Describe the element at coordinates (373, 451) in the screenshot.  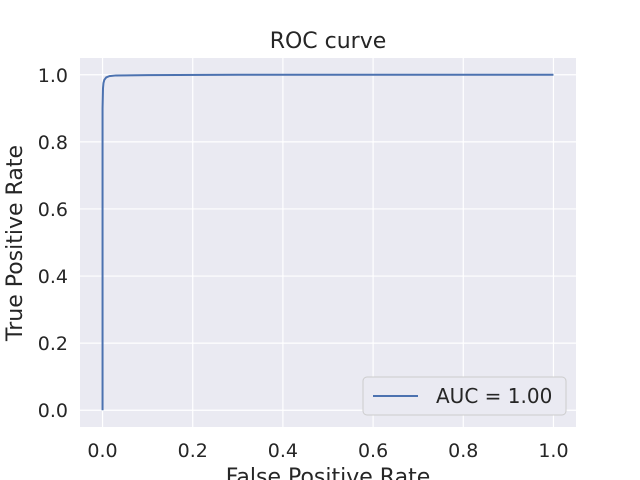
I see `x-tick-label: 0.6` at that location.